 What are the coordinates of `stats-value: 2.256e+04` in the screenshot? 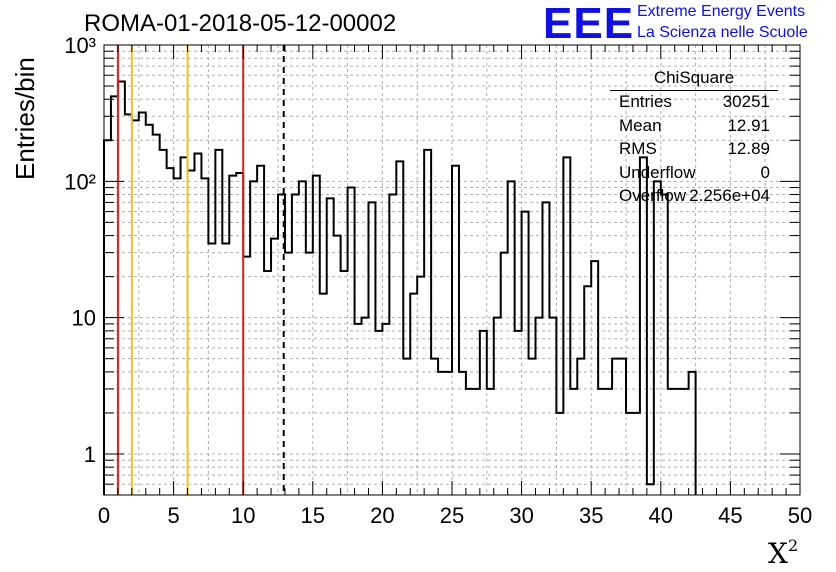 It's located at (729, 195).